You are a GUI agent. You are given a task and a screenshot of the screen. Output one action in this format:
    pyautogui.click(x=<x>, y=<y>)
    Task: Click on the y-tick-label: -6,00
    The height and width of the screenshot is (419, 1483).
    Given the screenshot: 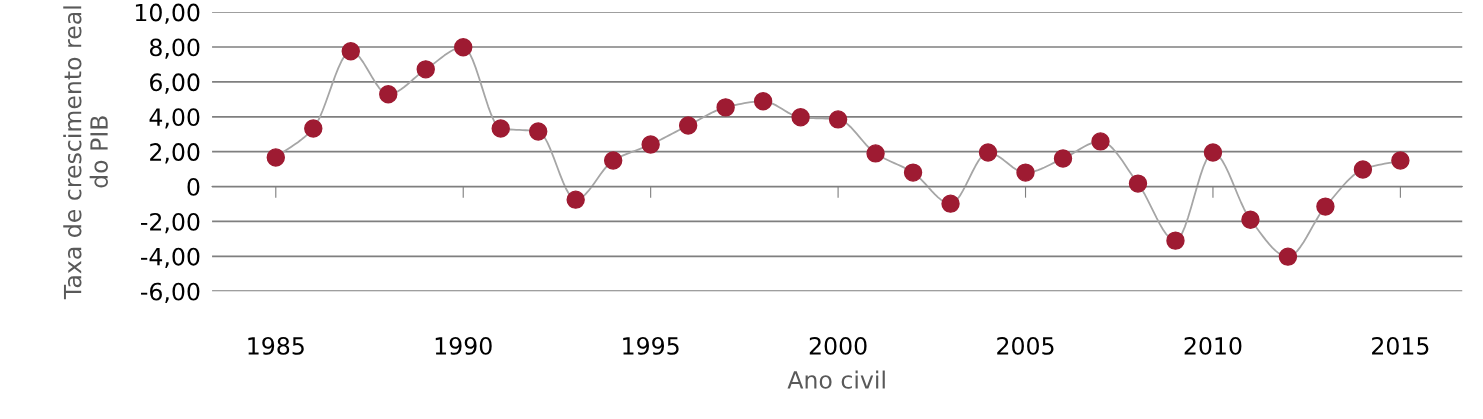 What is the action you would take?
    pyautogui.click(x=170, y=292)
    